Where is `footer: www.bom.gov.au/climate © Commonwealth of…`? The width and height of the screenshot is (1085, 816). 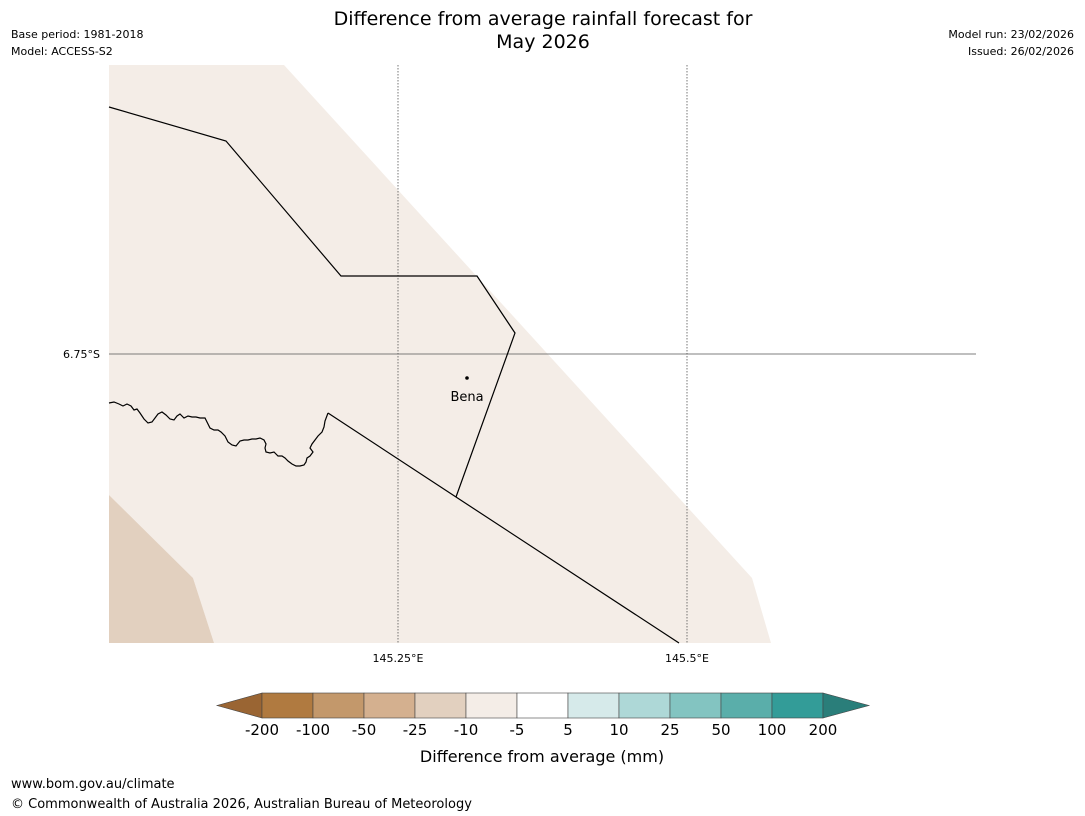
footer: www.bom.gov.au/climate © Commonwealth of… is located at coordinates (241, 794).